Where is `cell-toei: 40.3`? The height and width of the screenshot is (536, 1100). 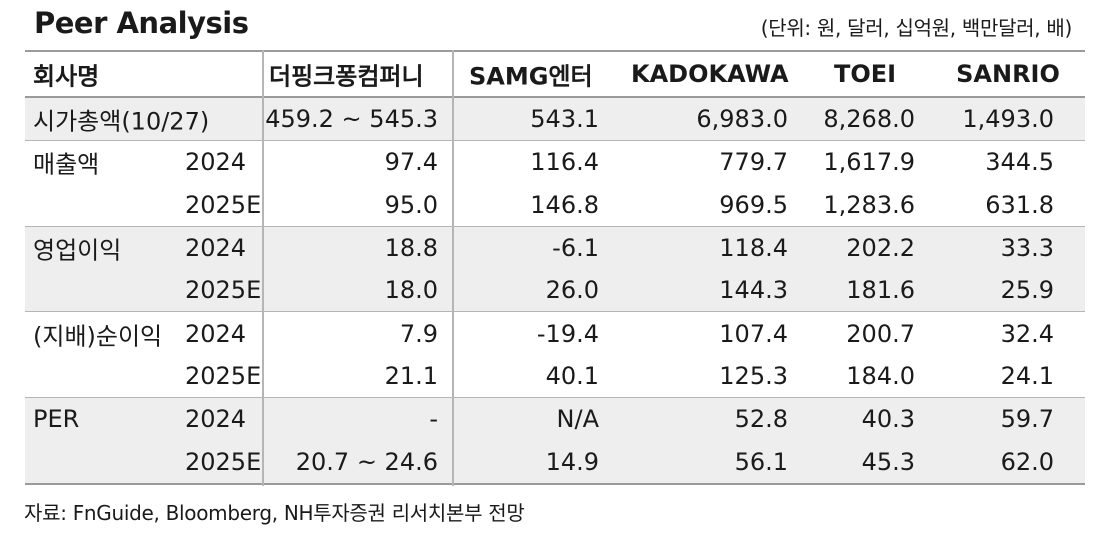 cell-toei: 40.3 is located at coordinates (888, 419).